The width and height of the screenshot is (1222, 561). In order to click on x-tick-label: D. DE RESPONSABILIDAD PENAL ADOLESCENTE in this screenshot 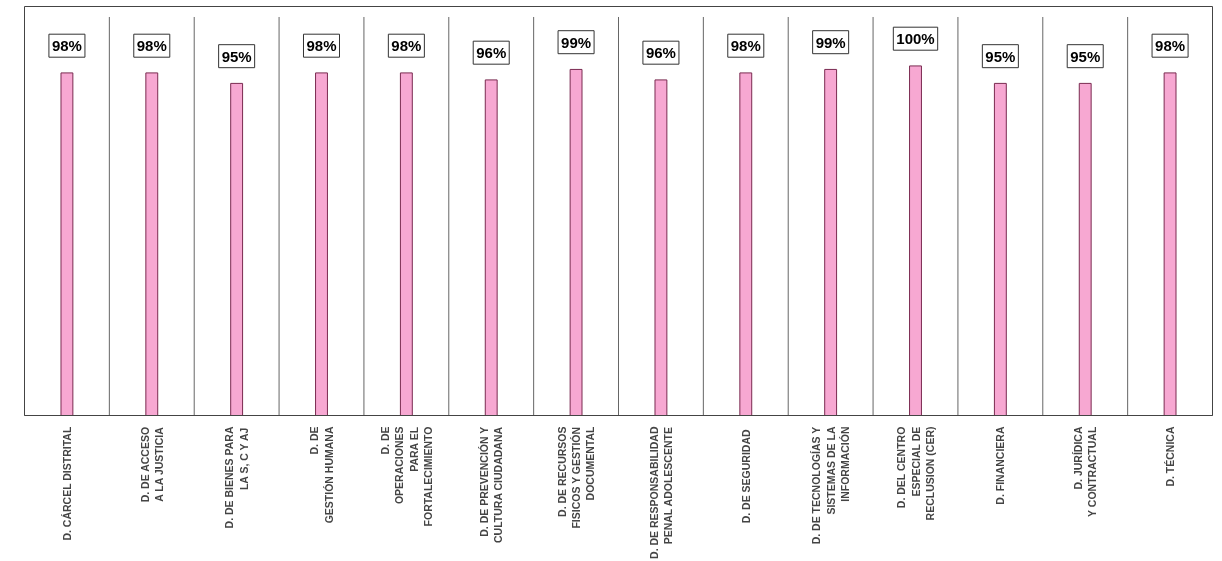, I will do `click(661, 492)`.